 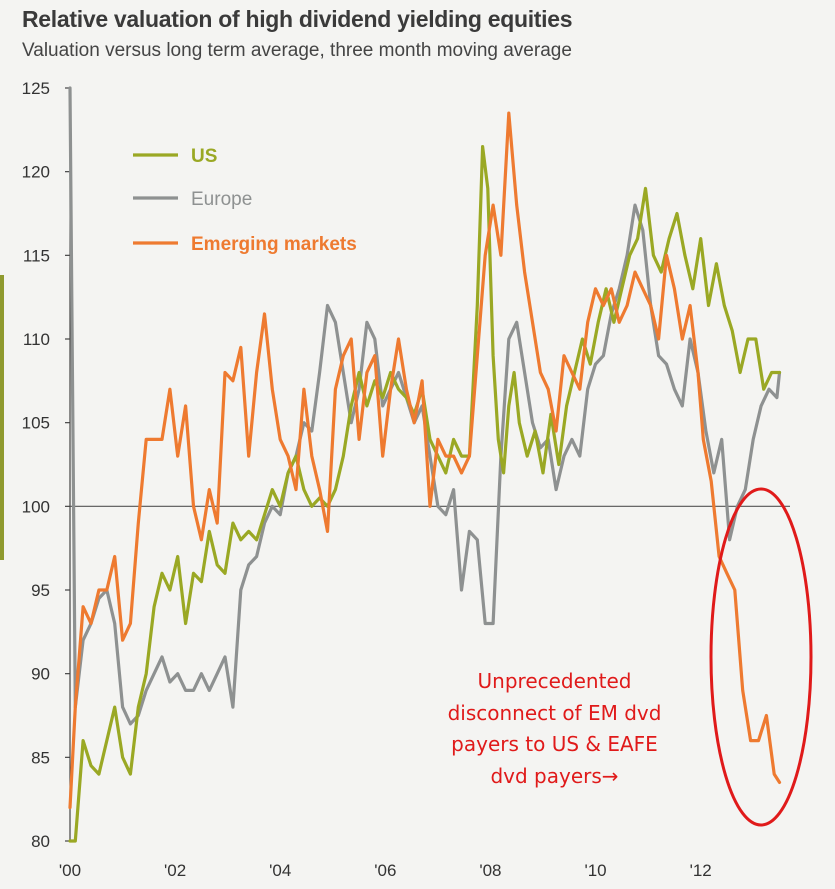 I want to click on x-tick-label: '02, so click(x=175, y=870).